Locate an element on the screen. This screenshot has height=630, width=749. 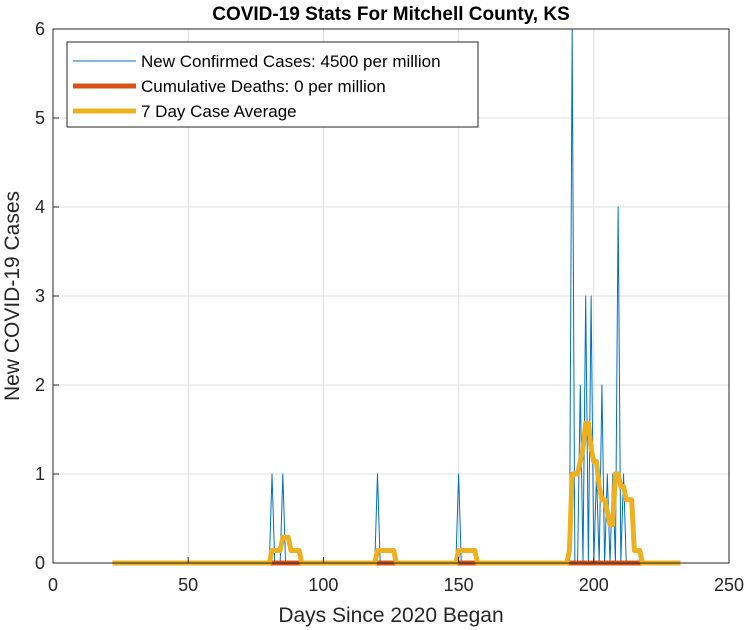
legend-label-1: New Confirmed Cases: 4500 per million is located at coordinates (291, 61).